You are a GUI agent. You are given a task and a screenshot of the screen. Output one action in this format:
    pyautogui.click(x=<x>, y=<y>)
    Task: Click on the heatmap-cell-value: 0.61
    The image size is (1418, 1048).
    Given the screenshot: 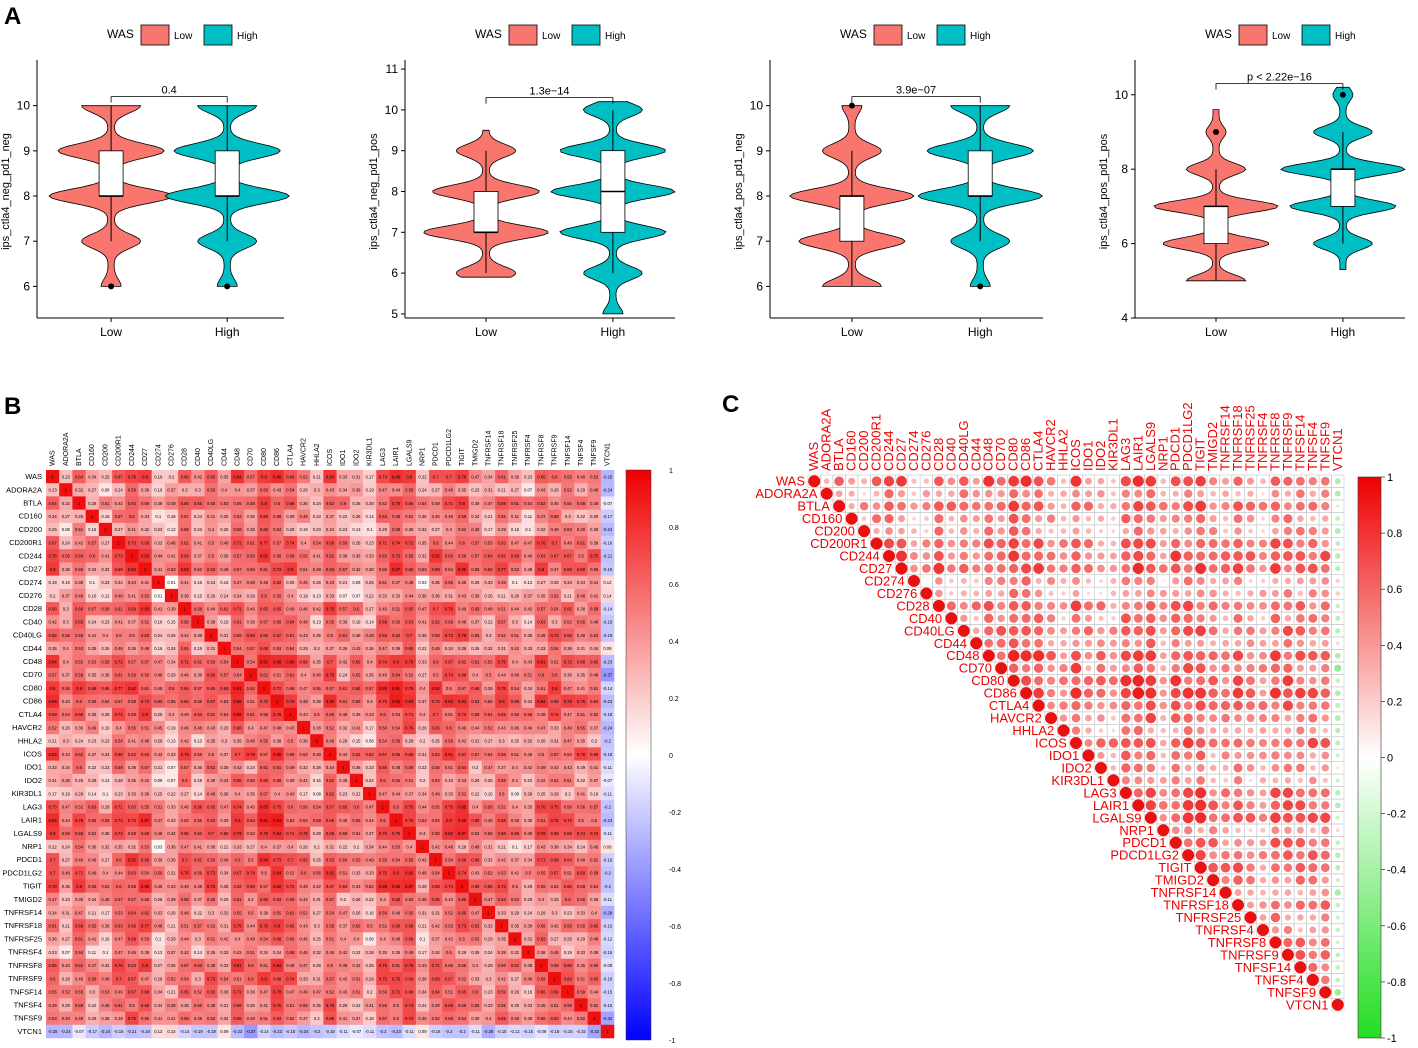 What is the action you would take?
    pyautogui.click(x=237, y=622)
    